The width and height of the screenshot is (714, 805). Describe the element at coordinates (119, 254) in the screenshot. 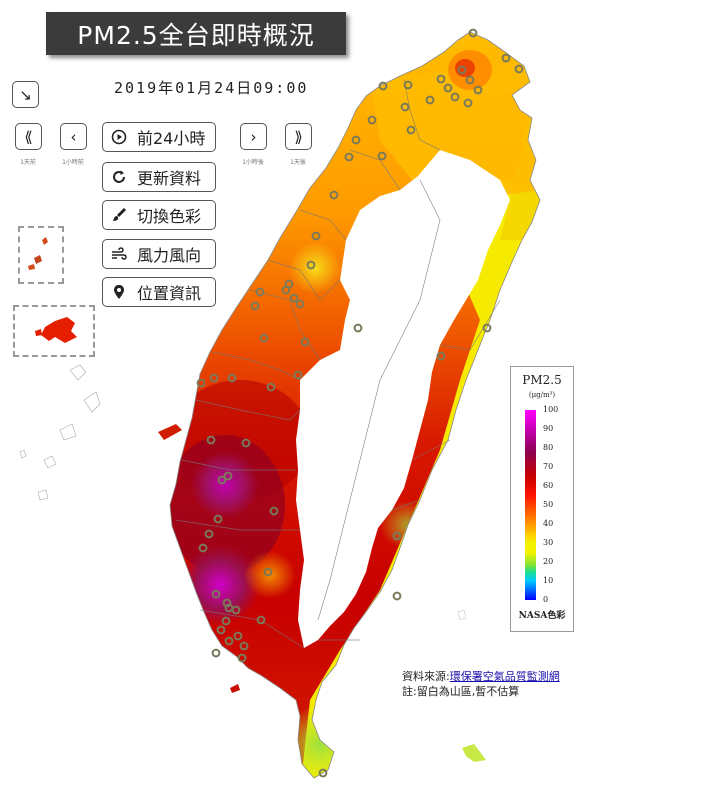

I see `wind-icon` at that location.